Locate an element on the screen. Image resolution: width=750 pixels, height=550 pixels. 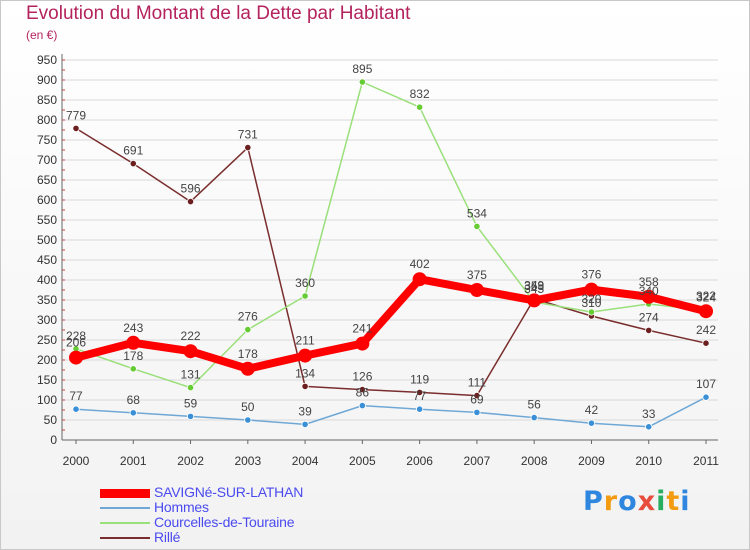
legend-label: Courcelles-de-Touraine is located at coordinates (224, 522).